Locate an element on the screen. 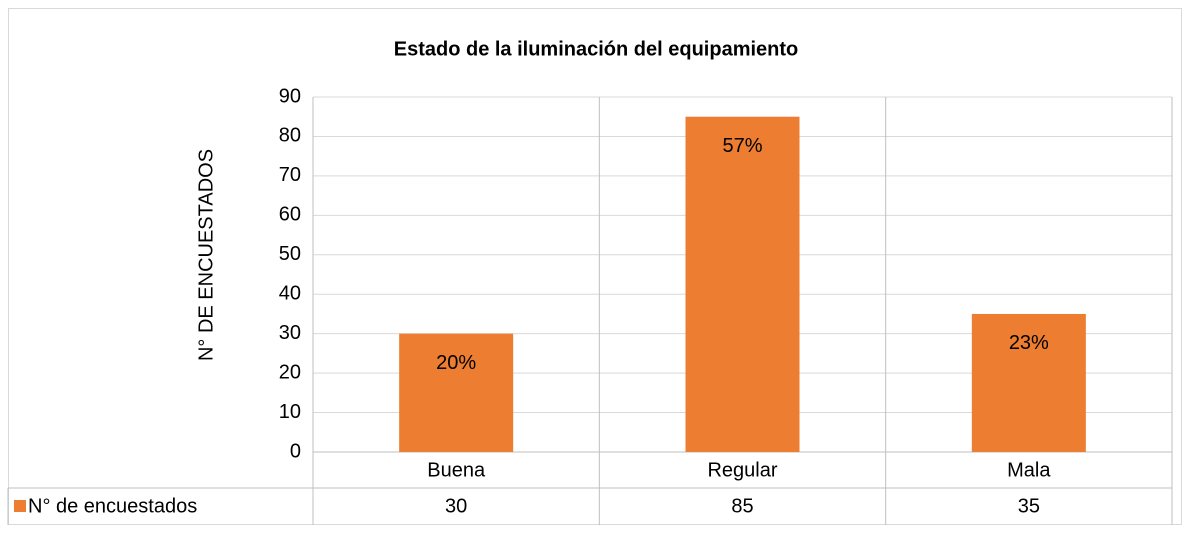 This screenshot has width=1190, height=533. y-tick-label: 50 is located at coordinates (290, 254).